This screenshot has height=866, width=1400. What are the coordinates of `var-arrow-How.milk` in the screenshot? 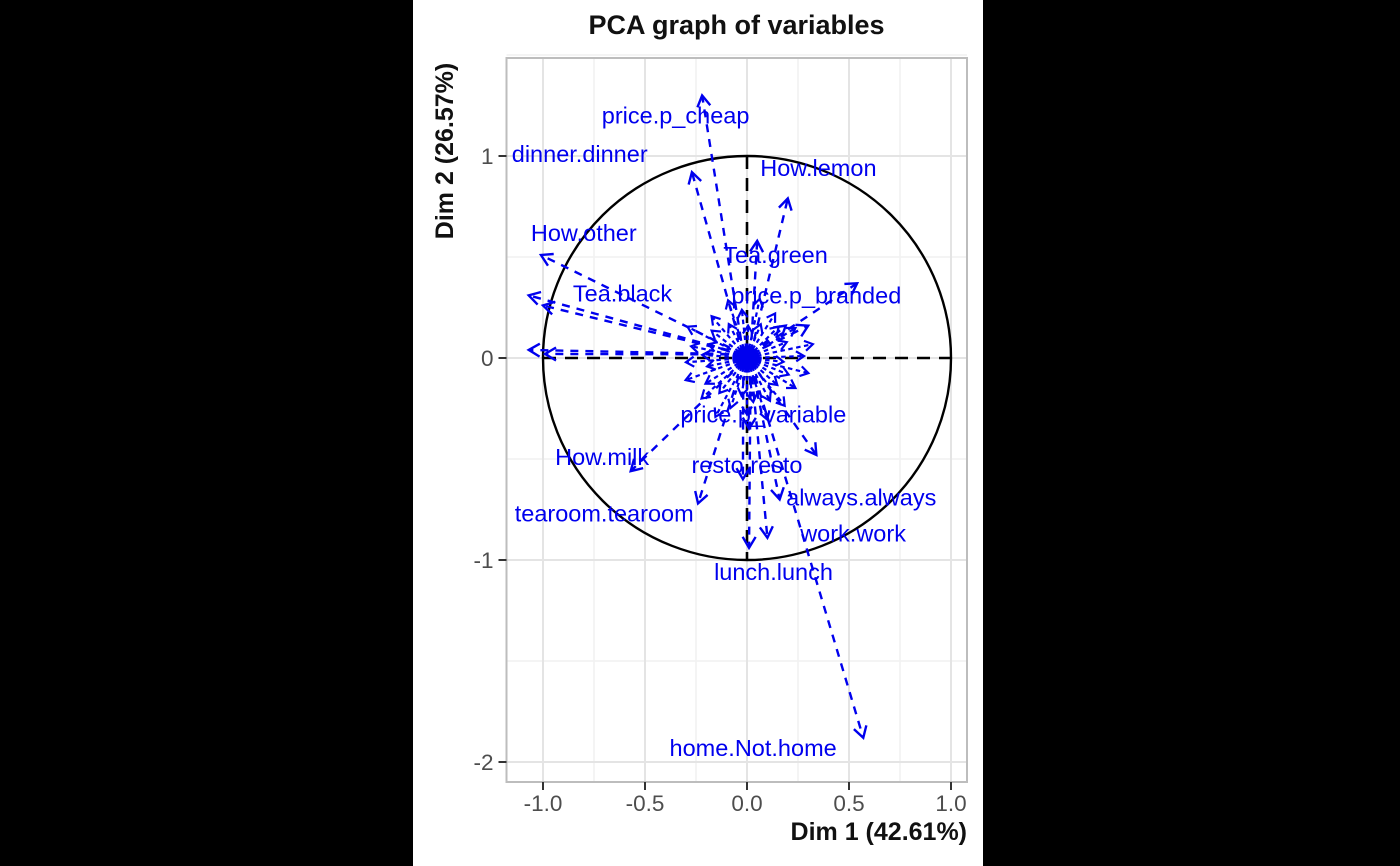 It's located at (687, 416).